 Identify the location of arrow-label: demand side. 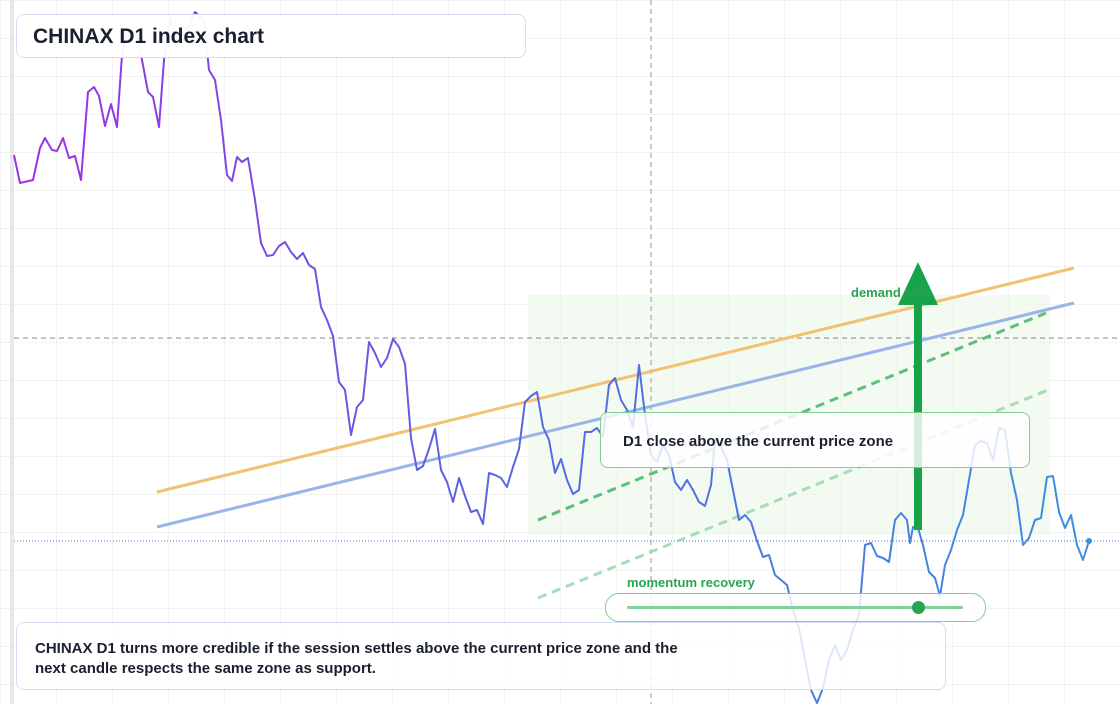
(891, 292).